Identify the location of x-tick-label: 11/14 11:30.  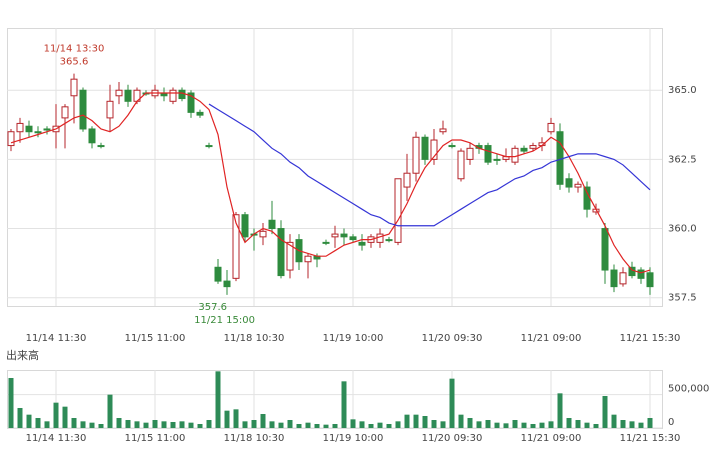
(56, 338).